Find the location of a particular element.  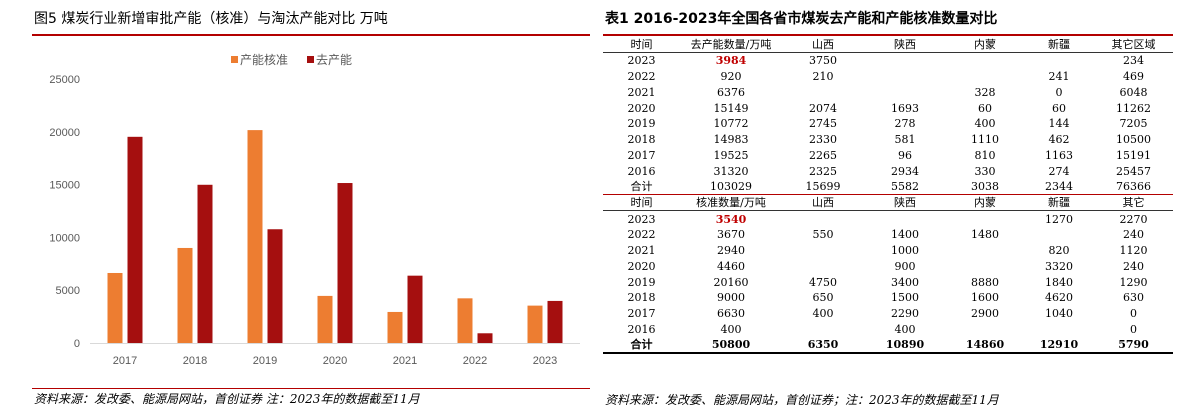

table-cell: 20160 is located at coordinates (731, 282).